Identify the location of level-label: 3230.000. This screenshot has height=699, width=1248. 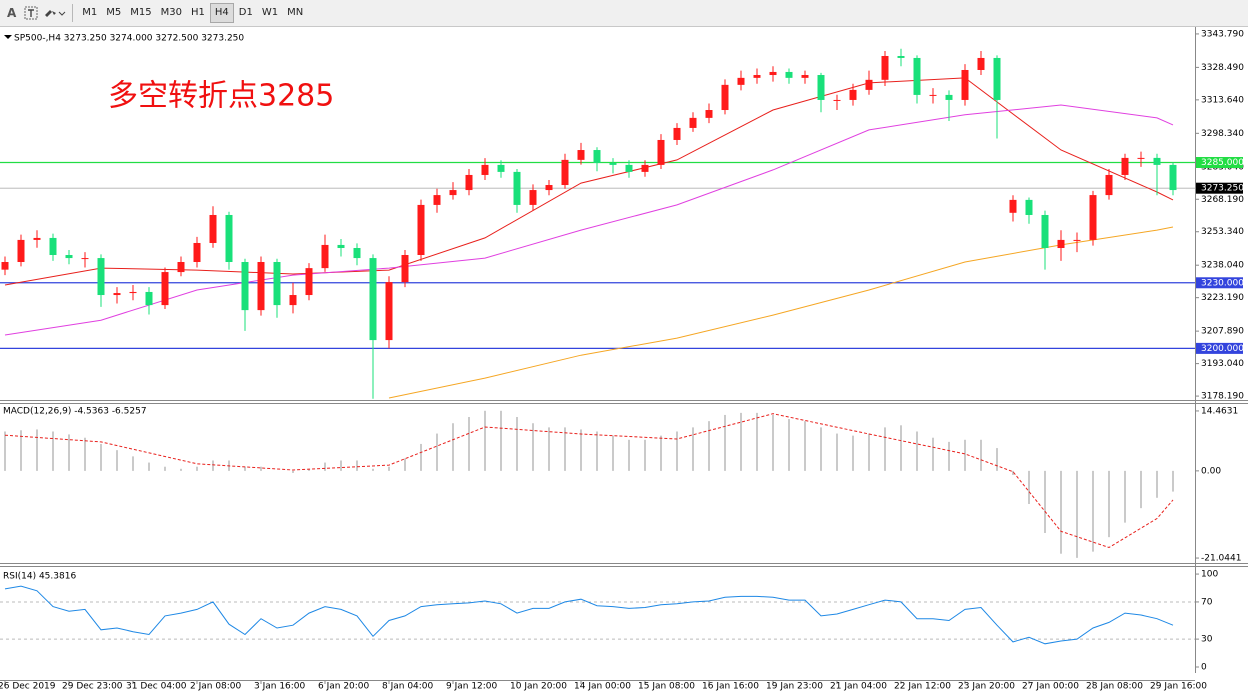
(1222, 283).